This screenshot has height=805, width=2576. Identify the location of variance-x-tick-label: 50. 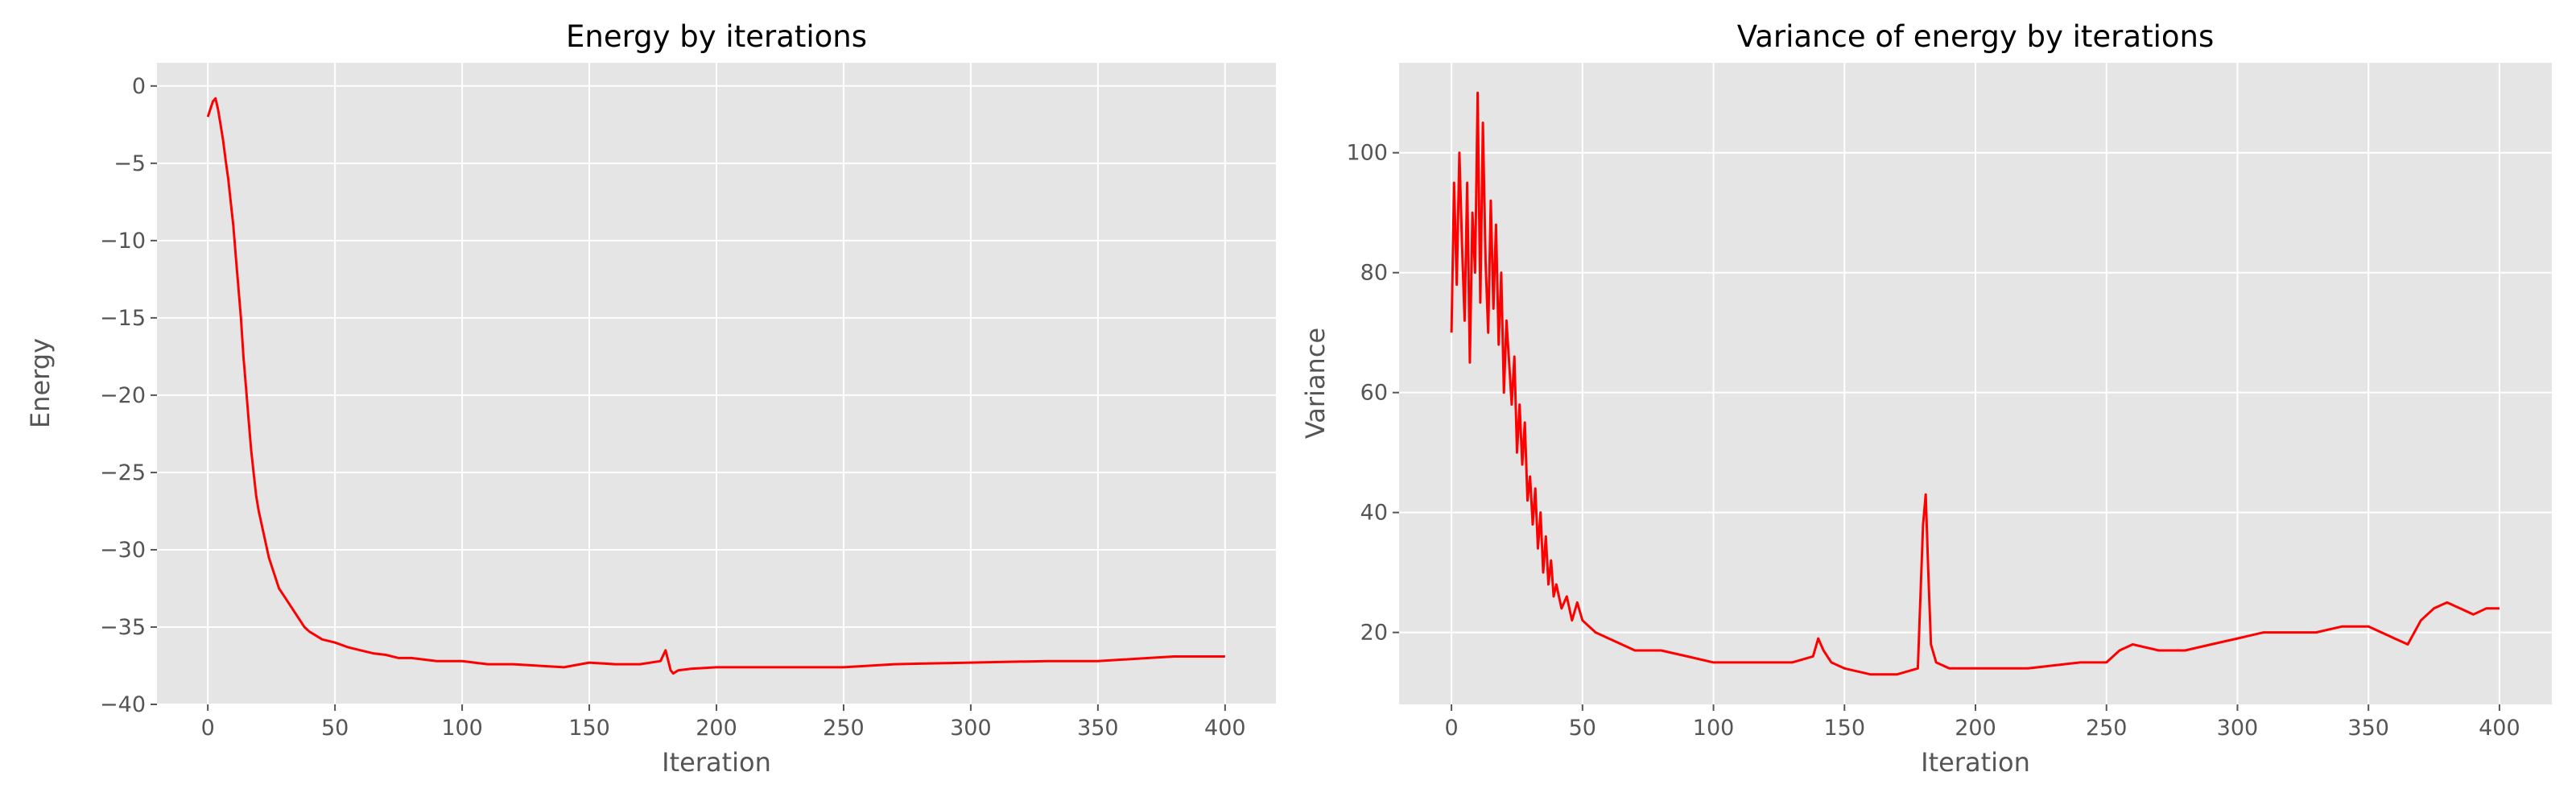
(1582, 728).